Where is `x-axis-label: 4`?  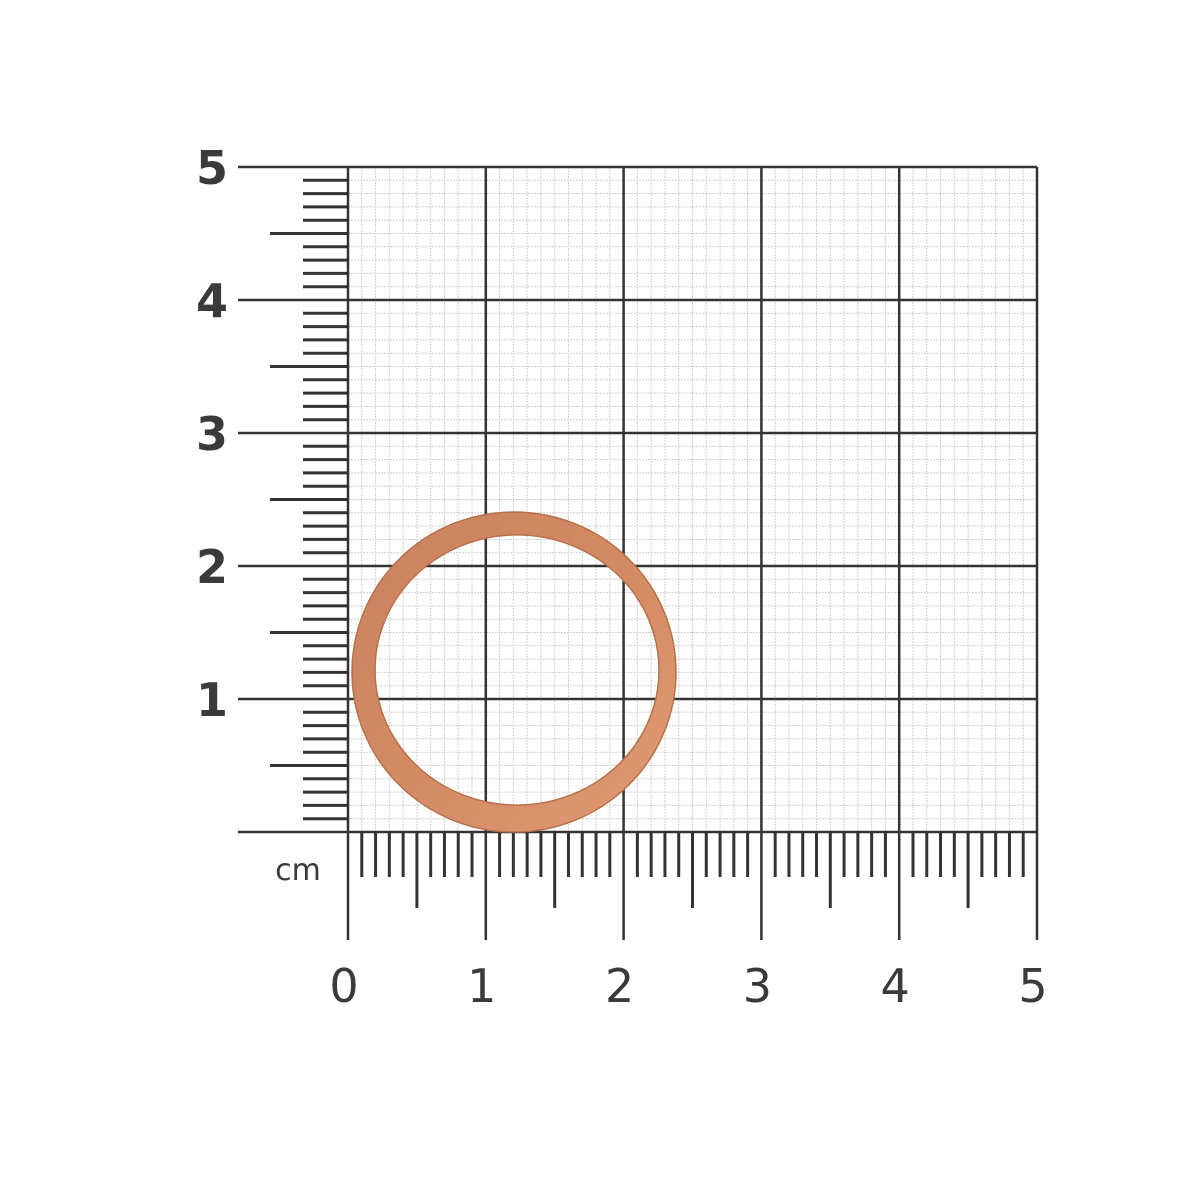
x-axis-label: 4 is located at coordinates (895, 986).